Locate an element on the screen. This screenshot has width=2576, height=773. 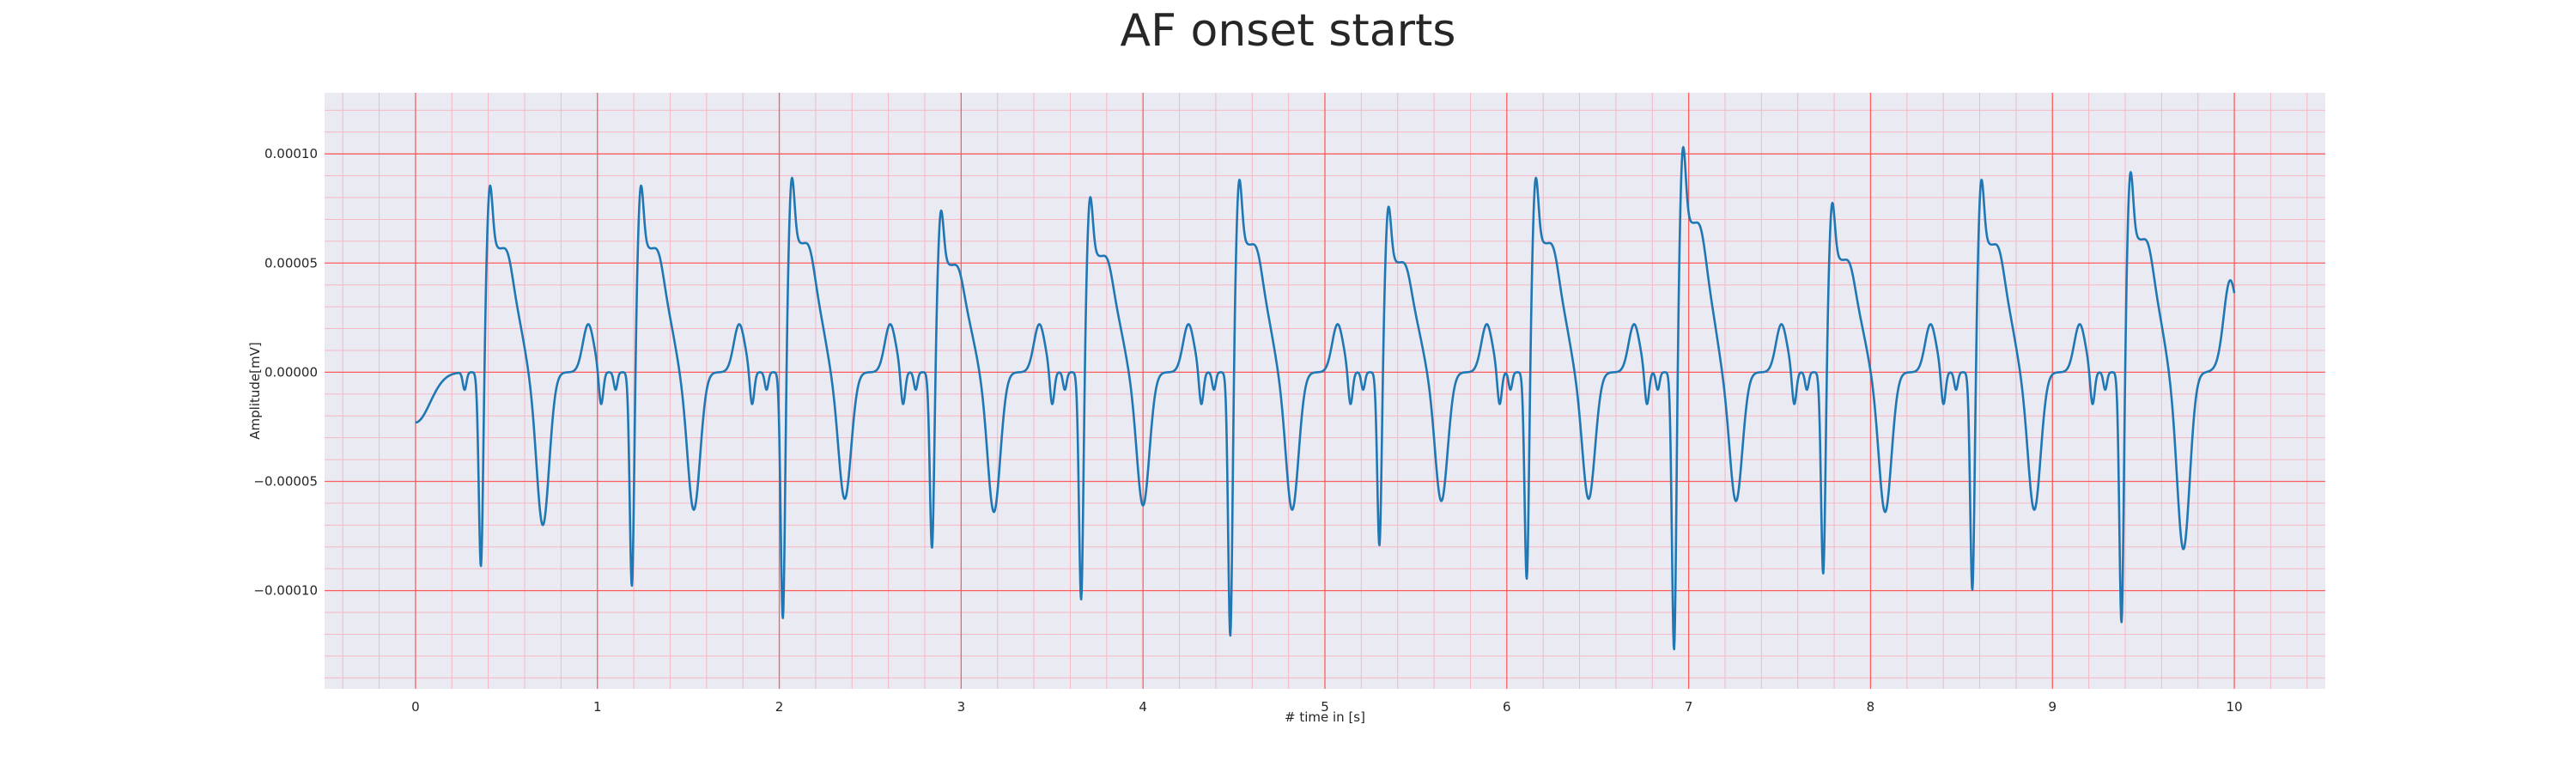
x-tick-label: 5 is located at coordinates (1325, 707).